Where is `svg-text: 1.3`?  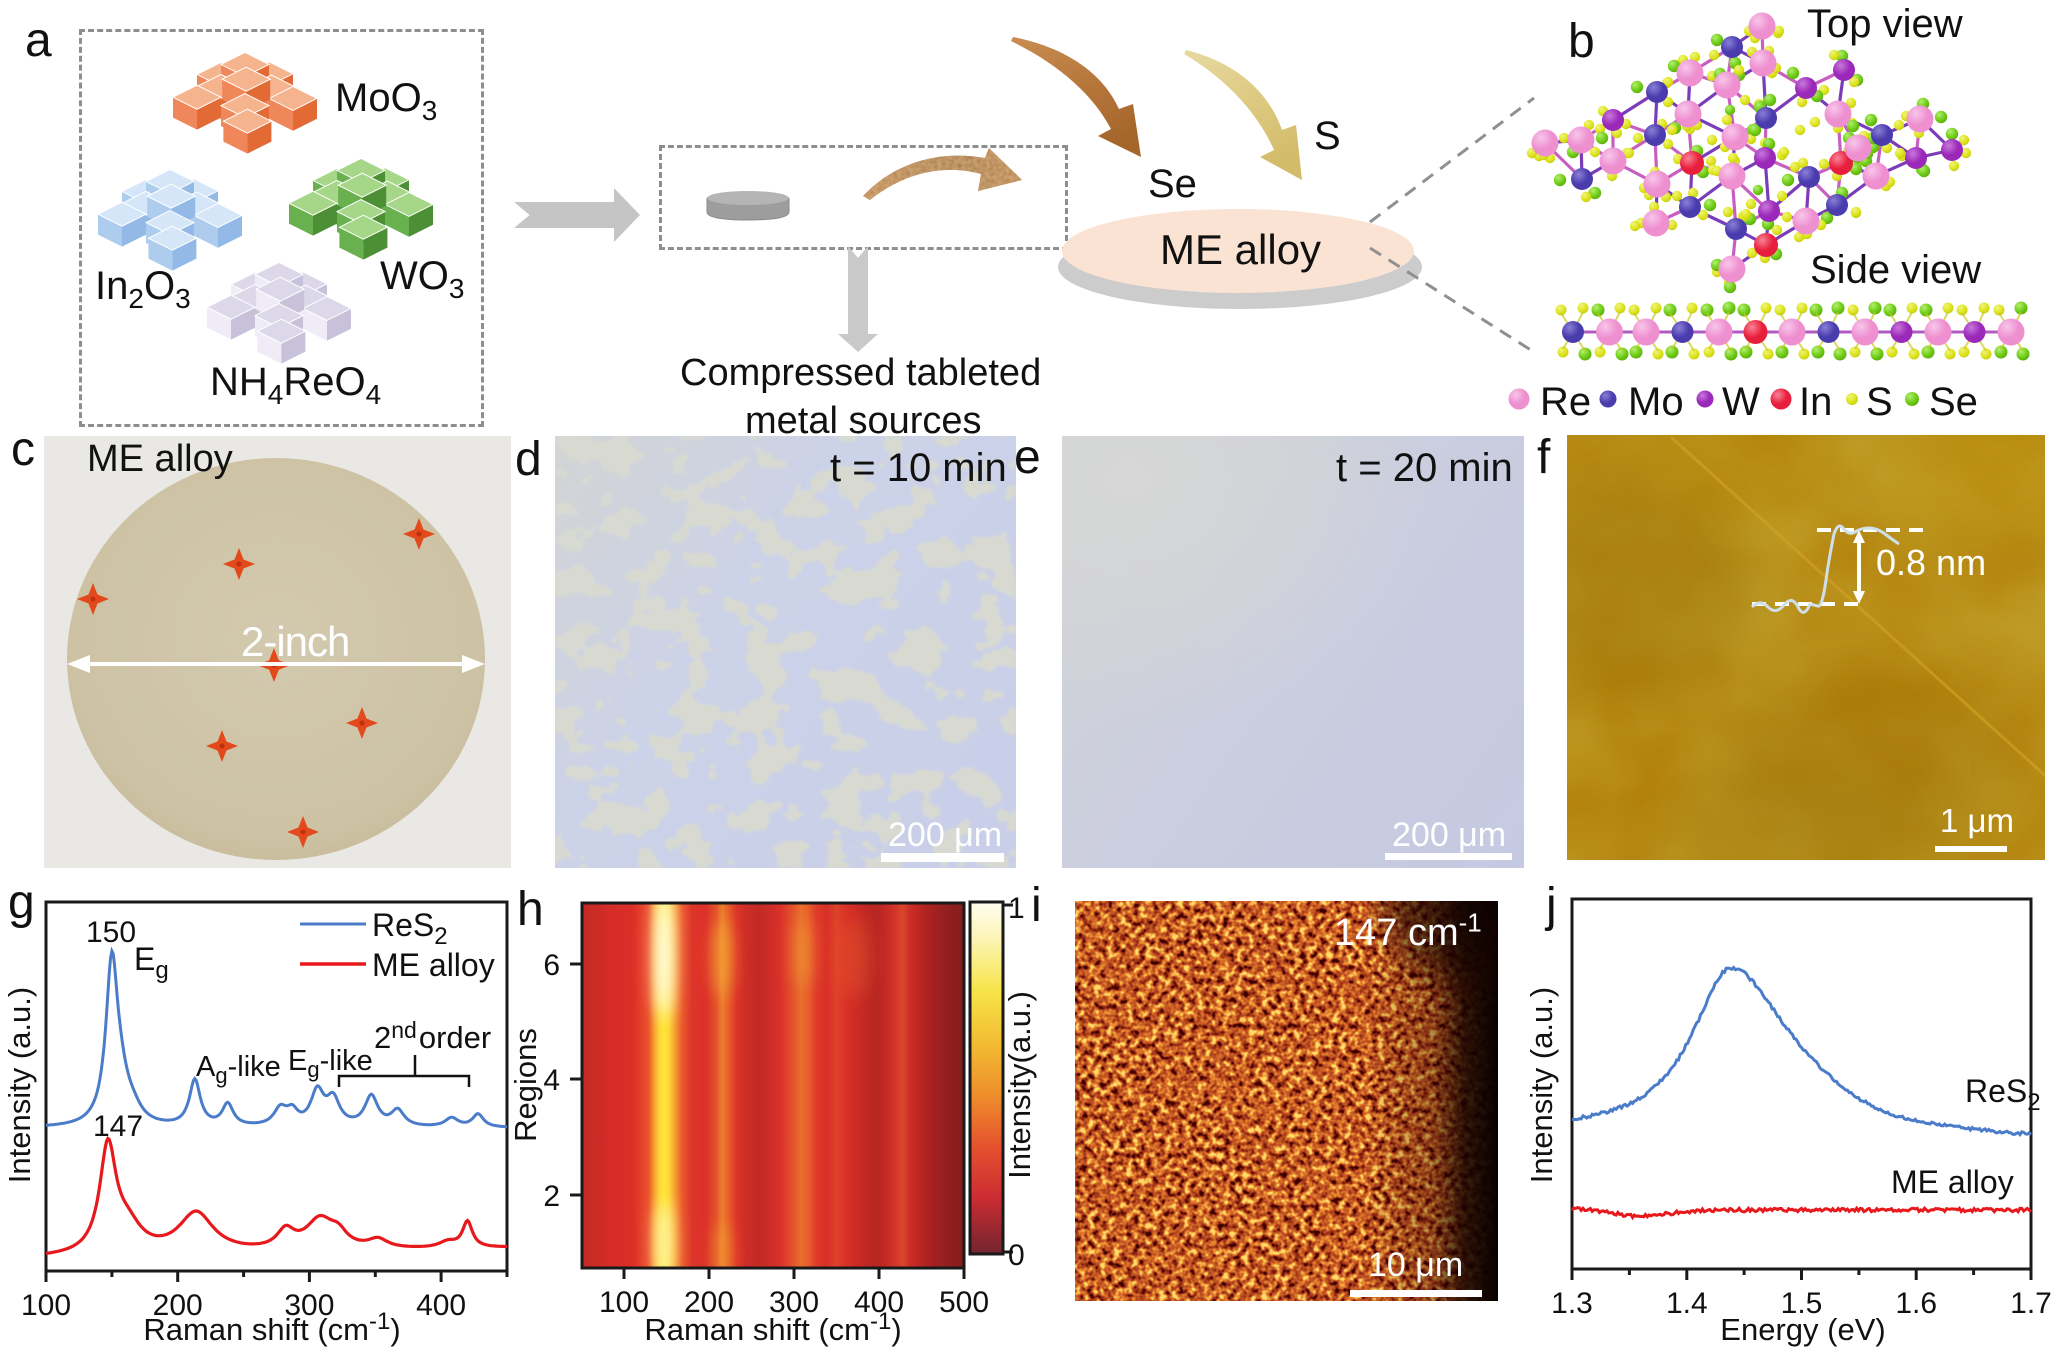
svg-text: 1.3 is located at coordinates (1572, 1303).